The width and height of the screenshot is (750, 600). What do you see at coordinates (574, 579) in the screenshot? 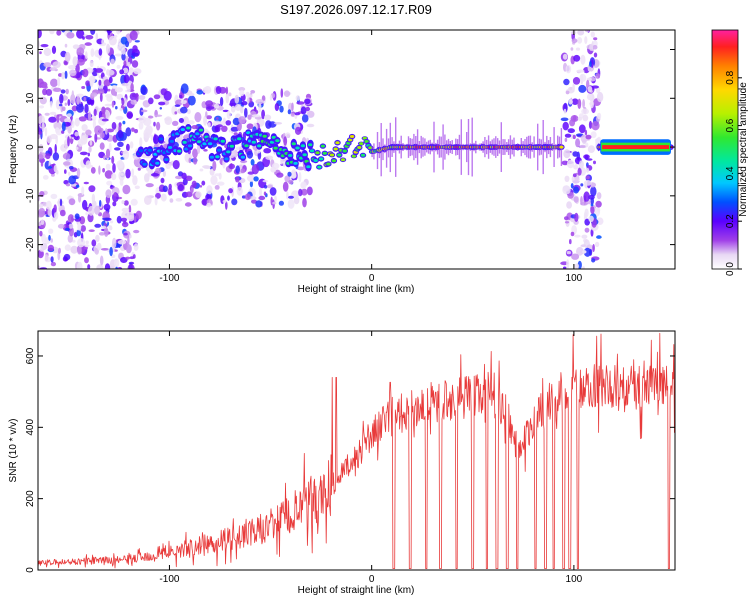
I see `snr-xtick-label: 100` at bounding box center [574, 579].